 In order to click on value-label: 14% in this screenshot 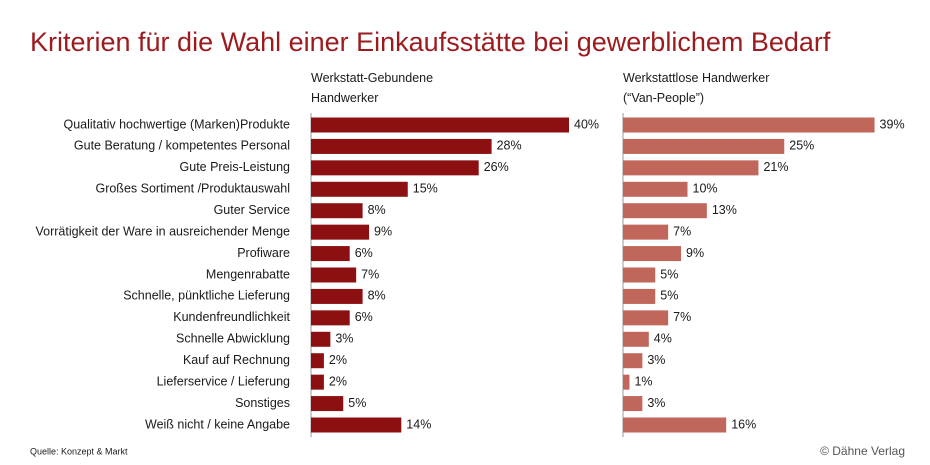, I will do `click(418, 424)`.